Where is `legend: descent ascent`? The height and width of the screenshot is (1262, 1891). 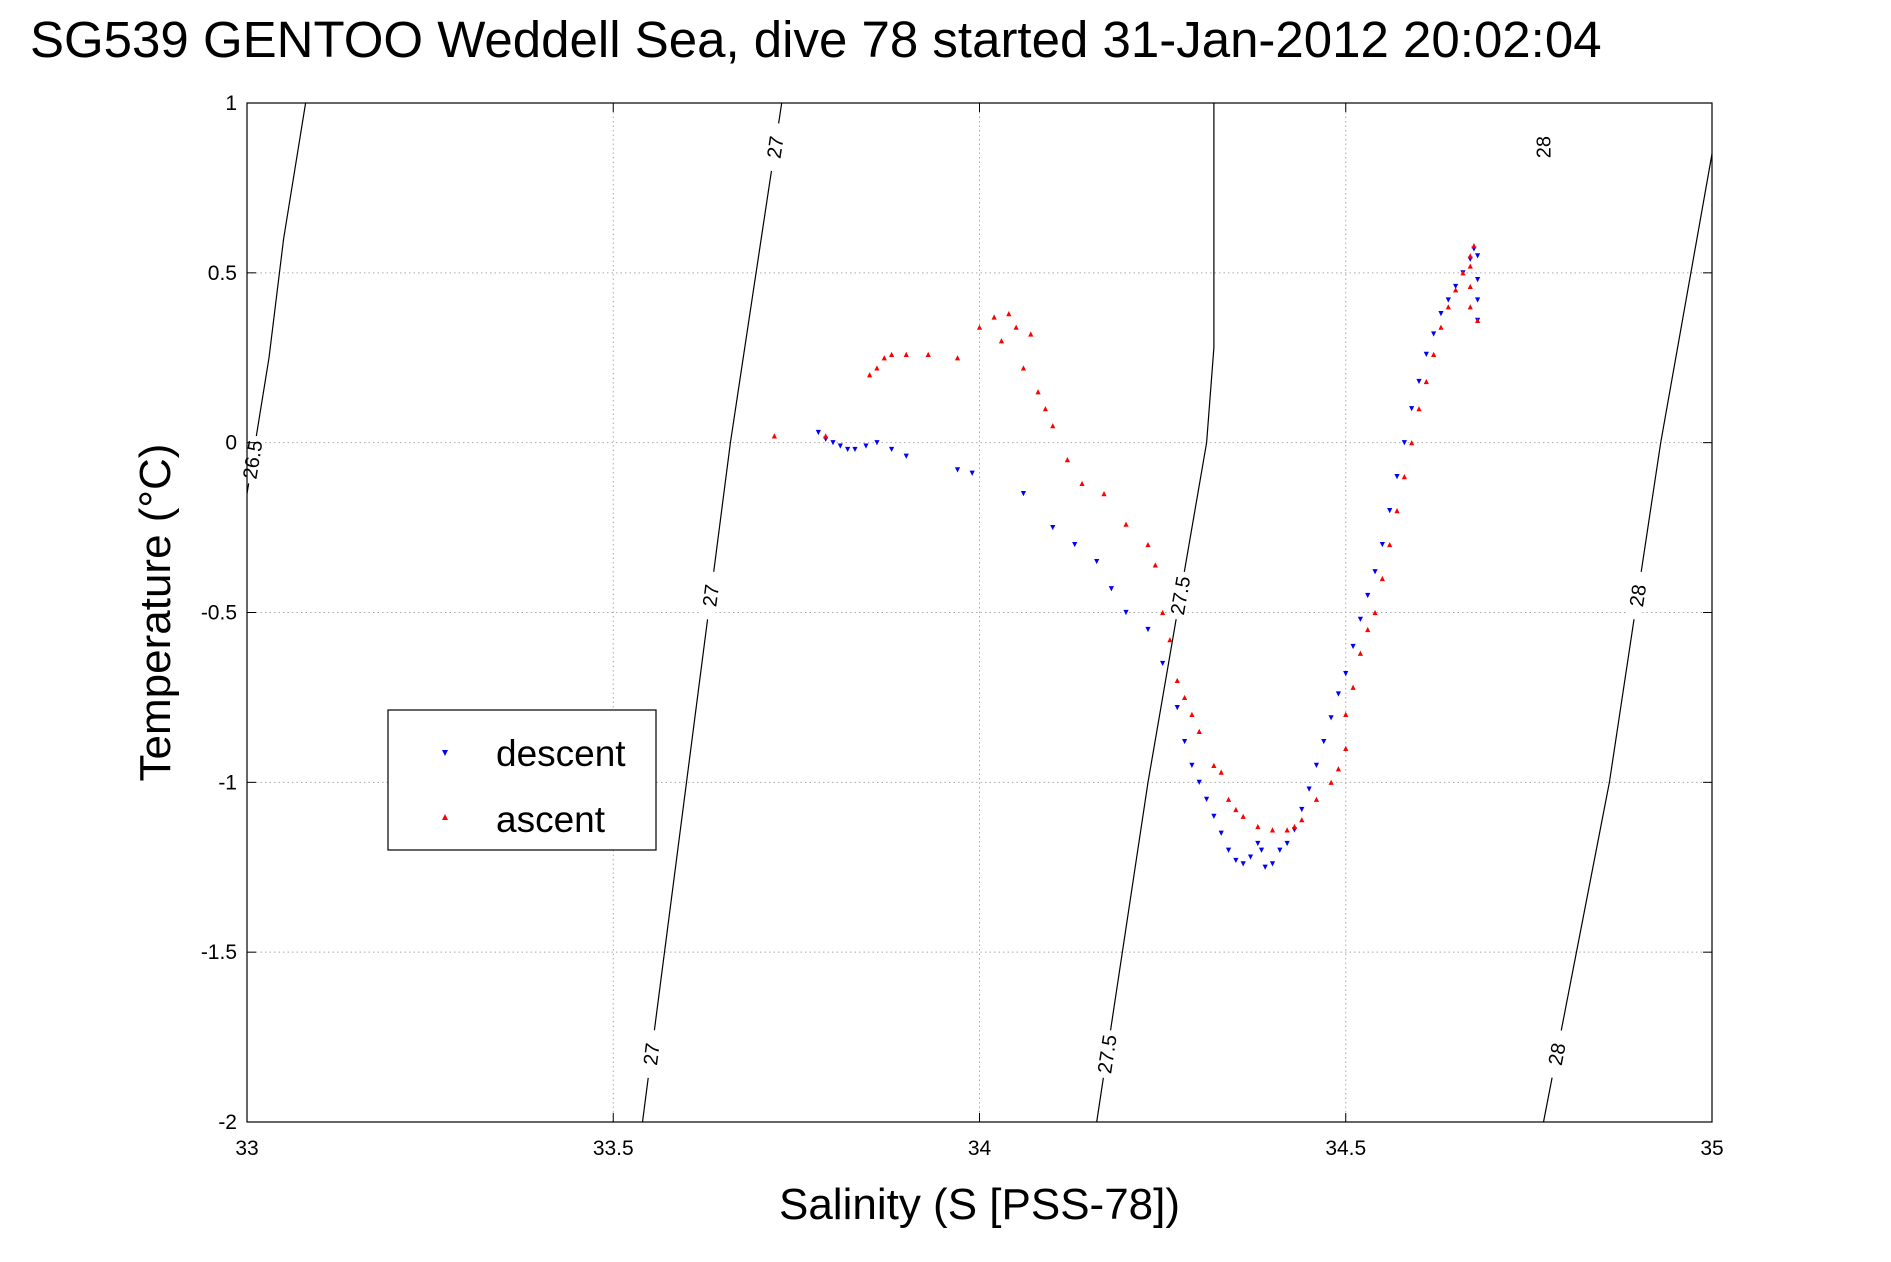 legend: descent ascent is located at coordinates (522, 780).